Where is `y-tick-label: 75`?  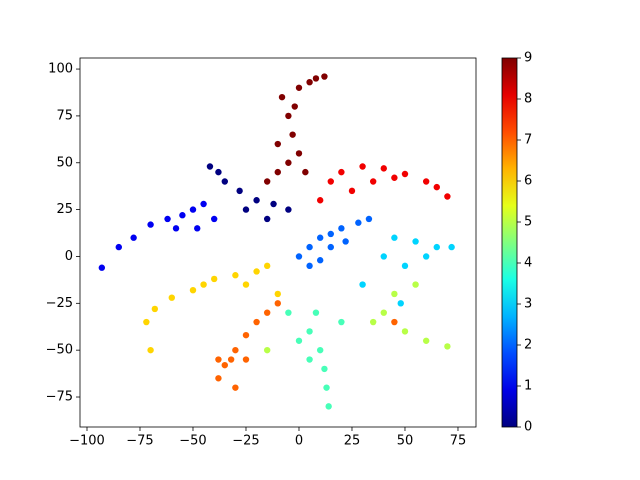 y-tick-label: 75 is located at coordinates (64, 115).